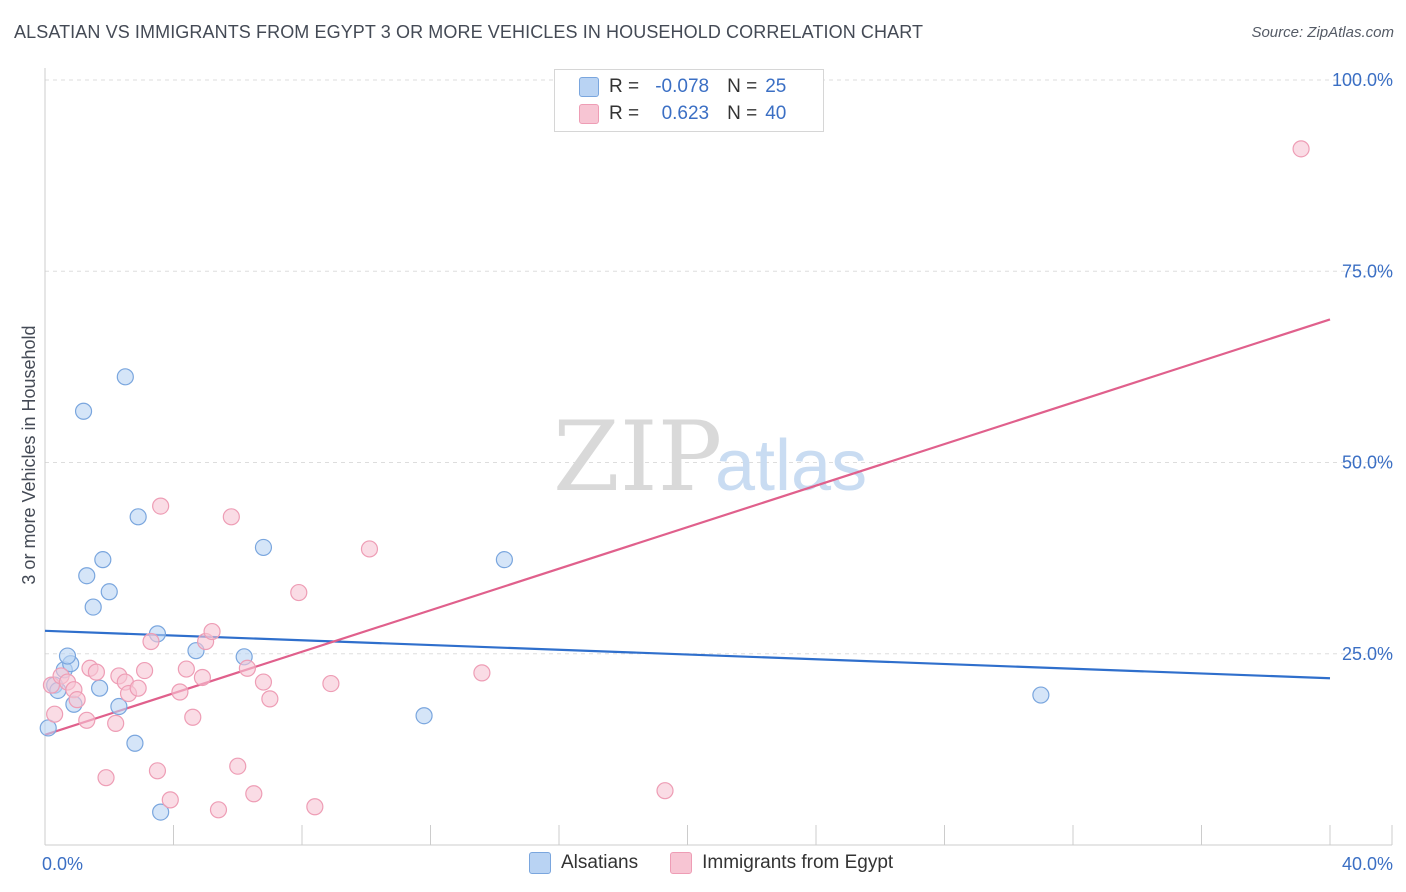 Image resolution: width=1406 pixels, height=892 pixels. Describe the element at coordinates (540, 863) in the screenshot. I see `series-swatch-alsatians` at that location.